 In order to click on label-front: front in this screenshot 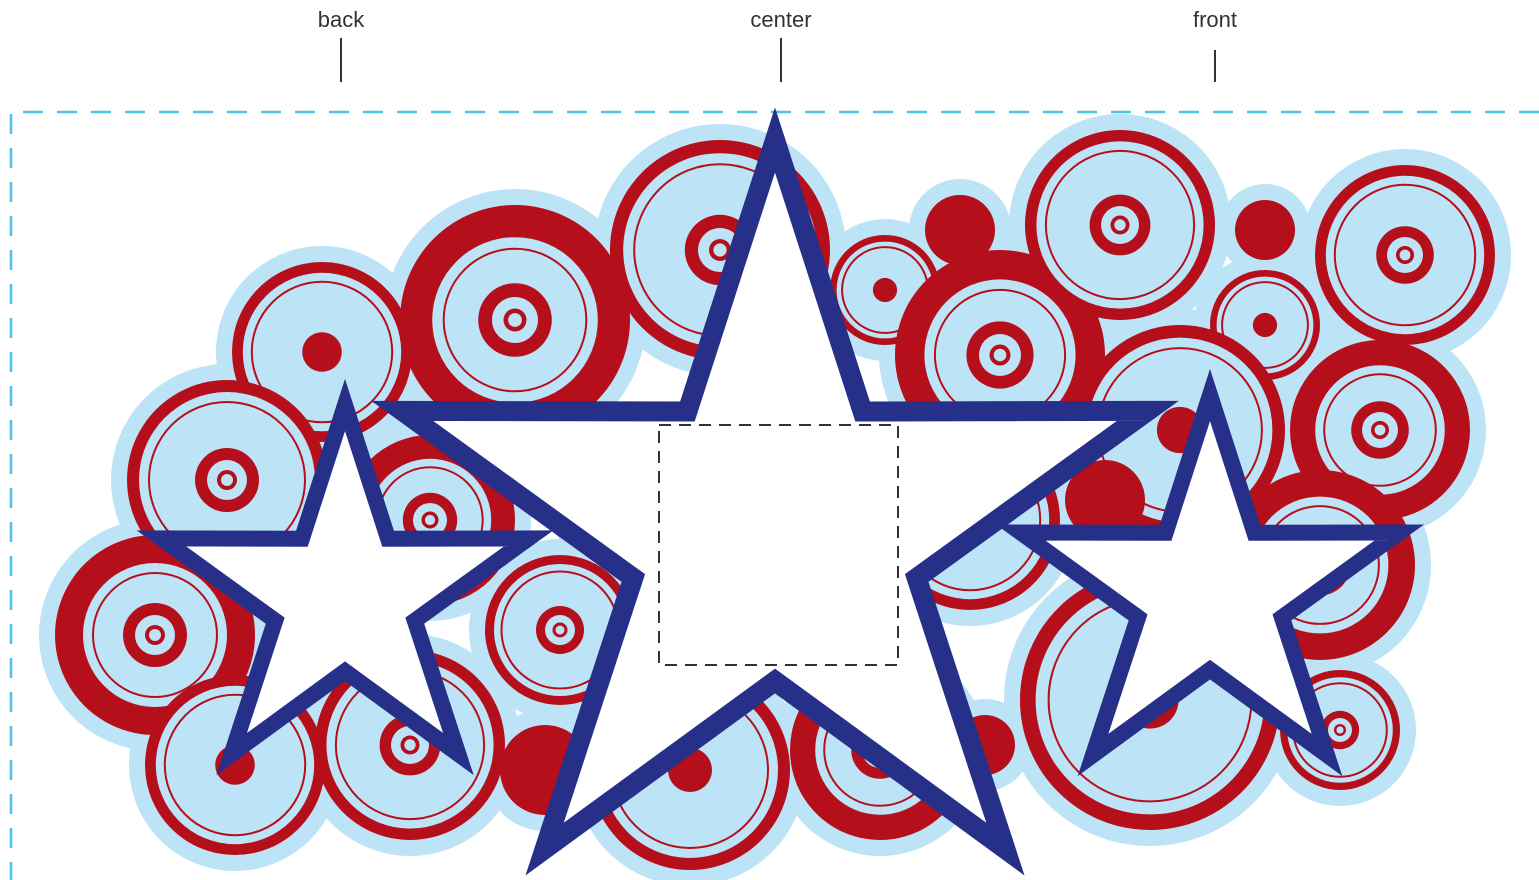, I will do `click(1215, 19)`.